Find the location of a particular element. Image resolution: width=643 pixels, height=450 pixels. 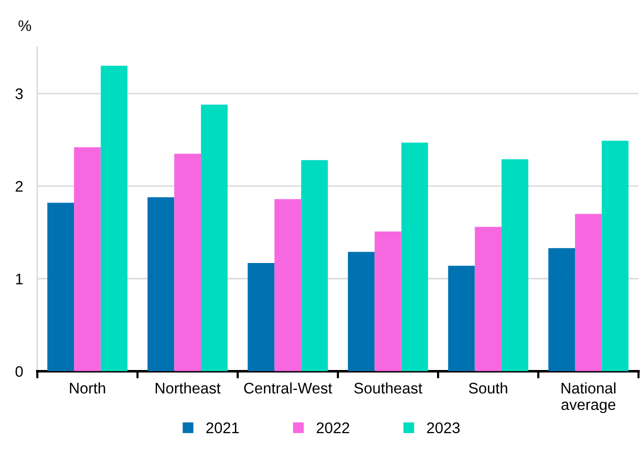

x-tick-label: Southeast is located at coordinates (388, 388).